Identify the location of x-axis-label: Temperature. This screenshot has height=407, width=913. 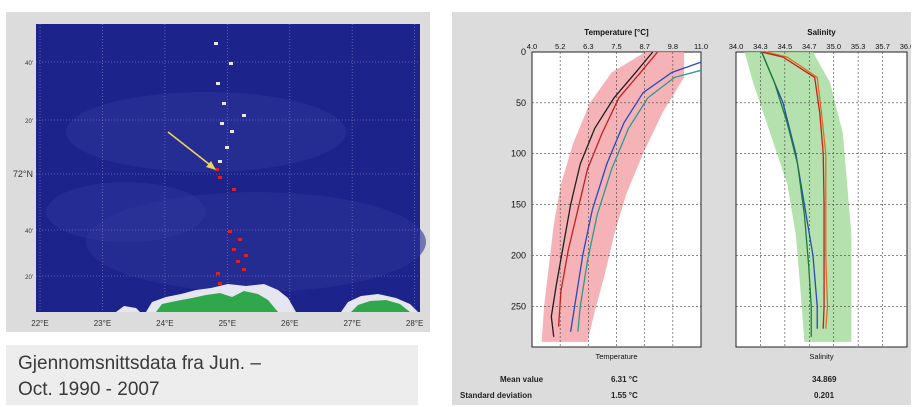
(616, 356).